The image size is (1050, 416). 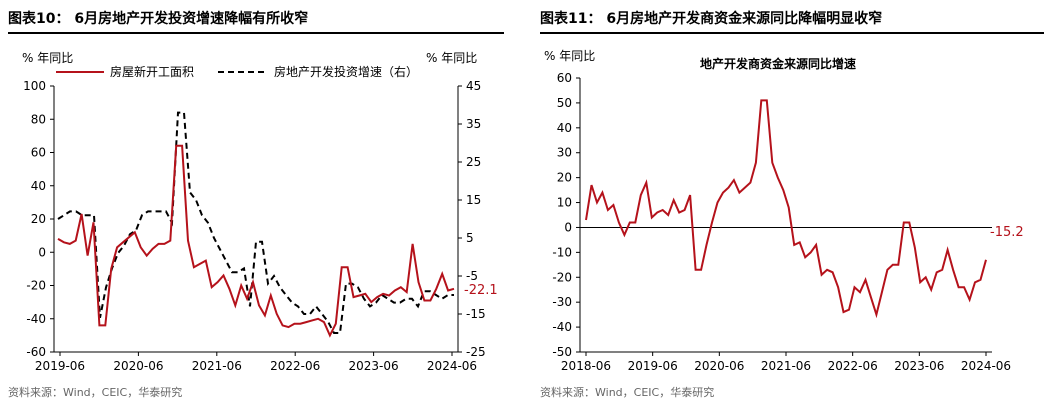 I want to click on left-y-tick-label: 80, so click(x=38, y=119).